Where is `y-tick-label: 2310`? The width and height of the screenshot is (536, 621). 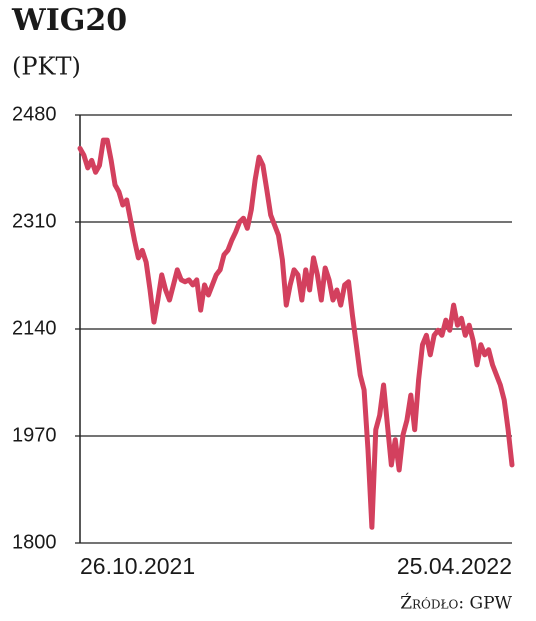 y-tick-label: 2310 is located at coordinates (34, 221).